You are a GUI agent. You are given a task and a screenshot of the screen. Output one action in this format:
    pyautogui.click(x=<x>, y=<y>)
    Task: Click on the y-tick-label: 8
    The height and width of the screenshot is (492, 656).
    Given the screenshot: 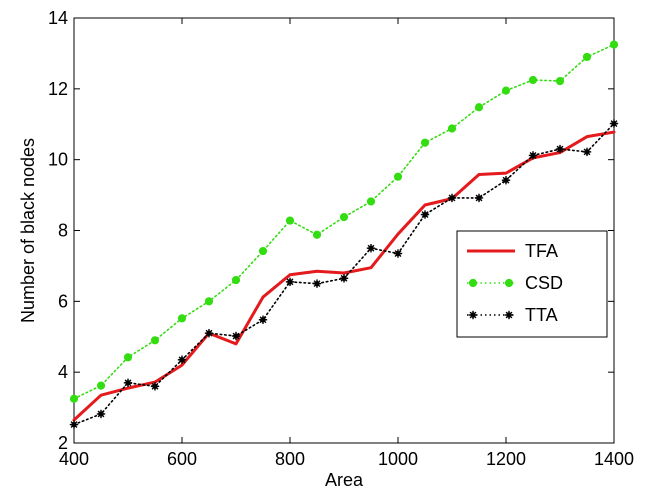 What is the action you would take?
    pyautogui.click(x=63, y=231)
    